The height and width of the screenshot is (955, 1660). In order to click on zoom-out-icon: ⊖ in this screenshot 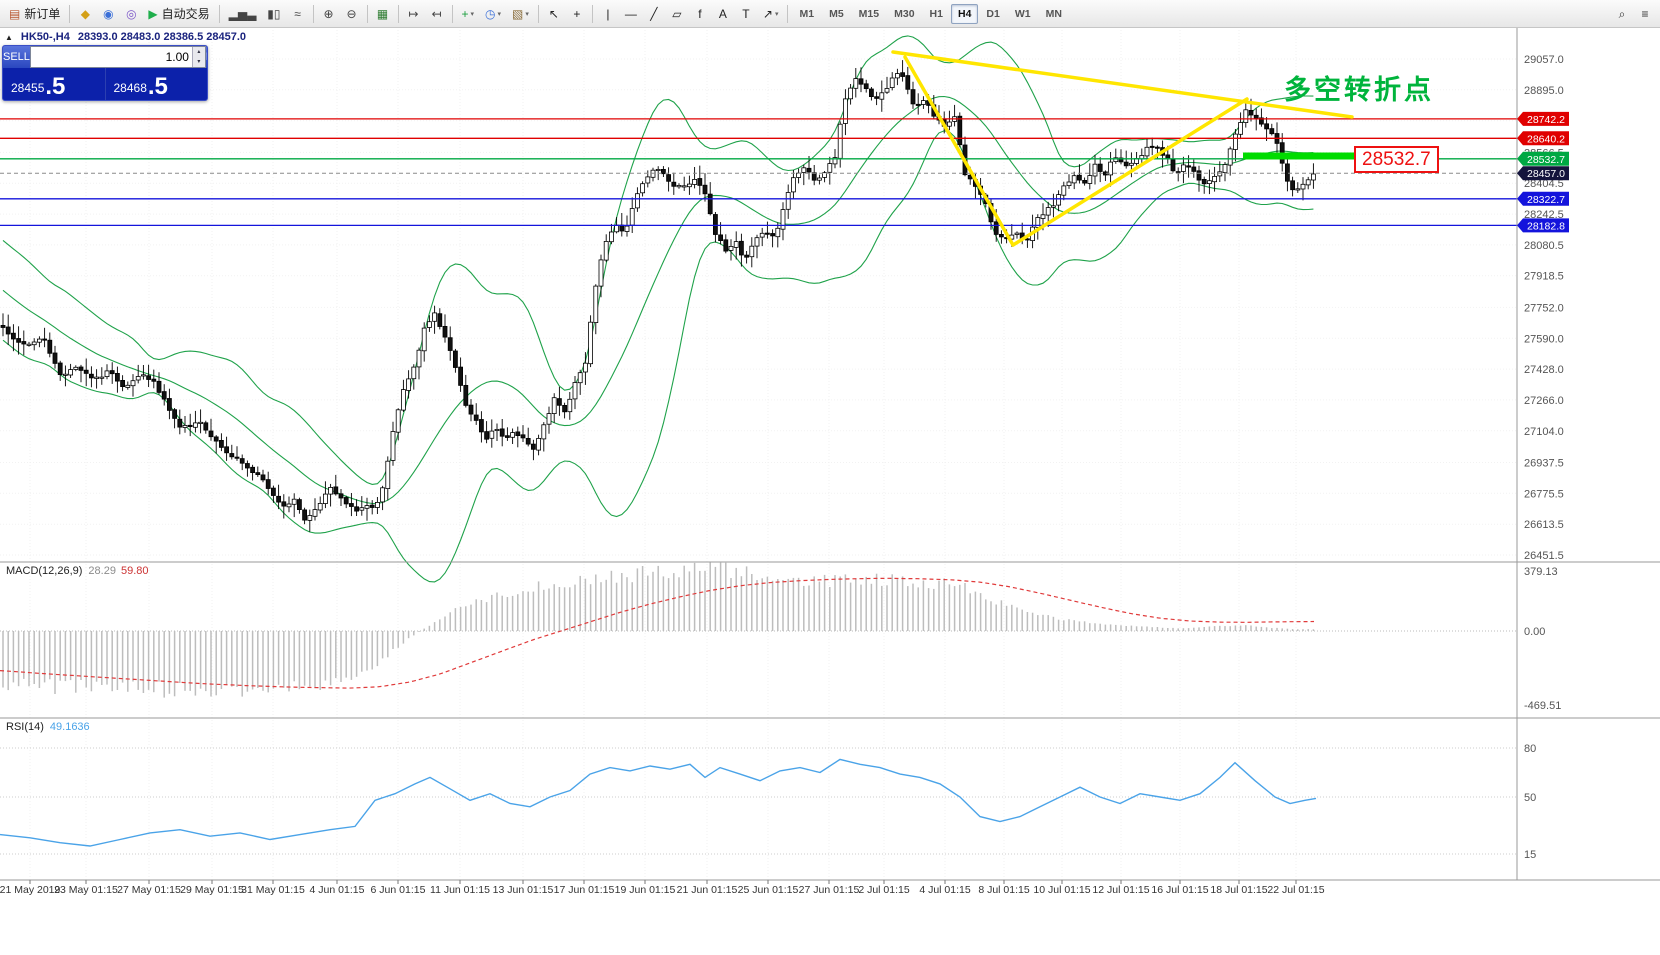, I will do `click(352, 14)`.